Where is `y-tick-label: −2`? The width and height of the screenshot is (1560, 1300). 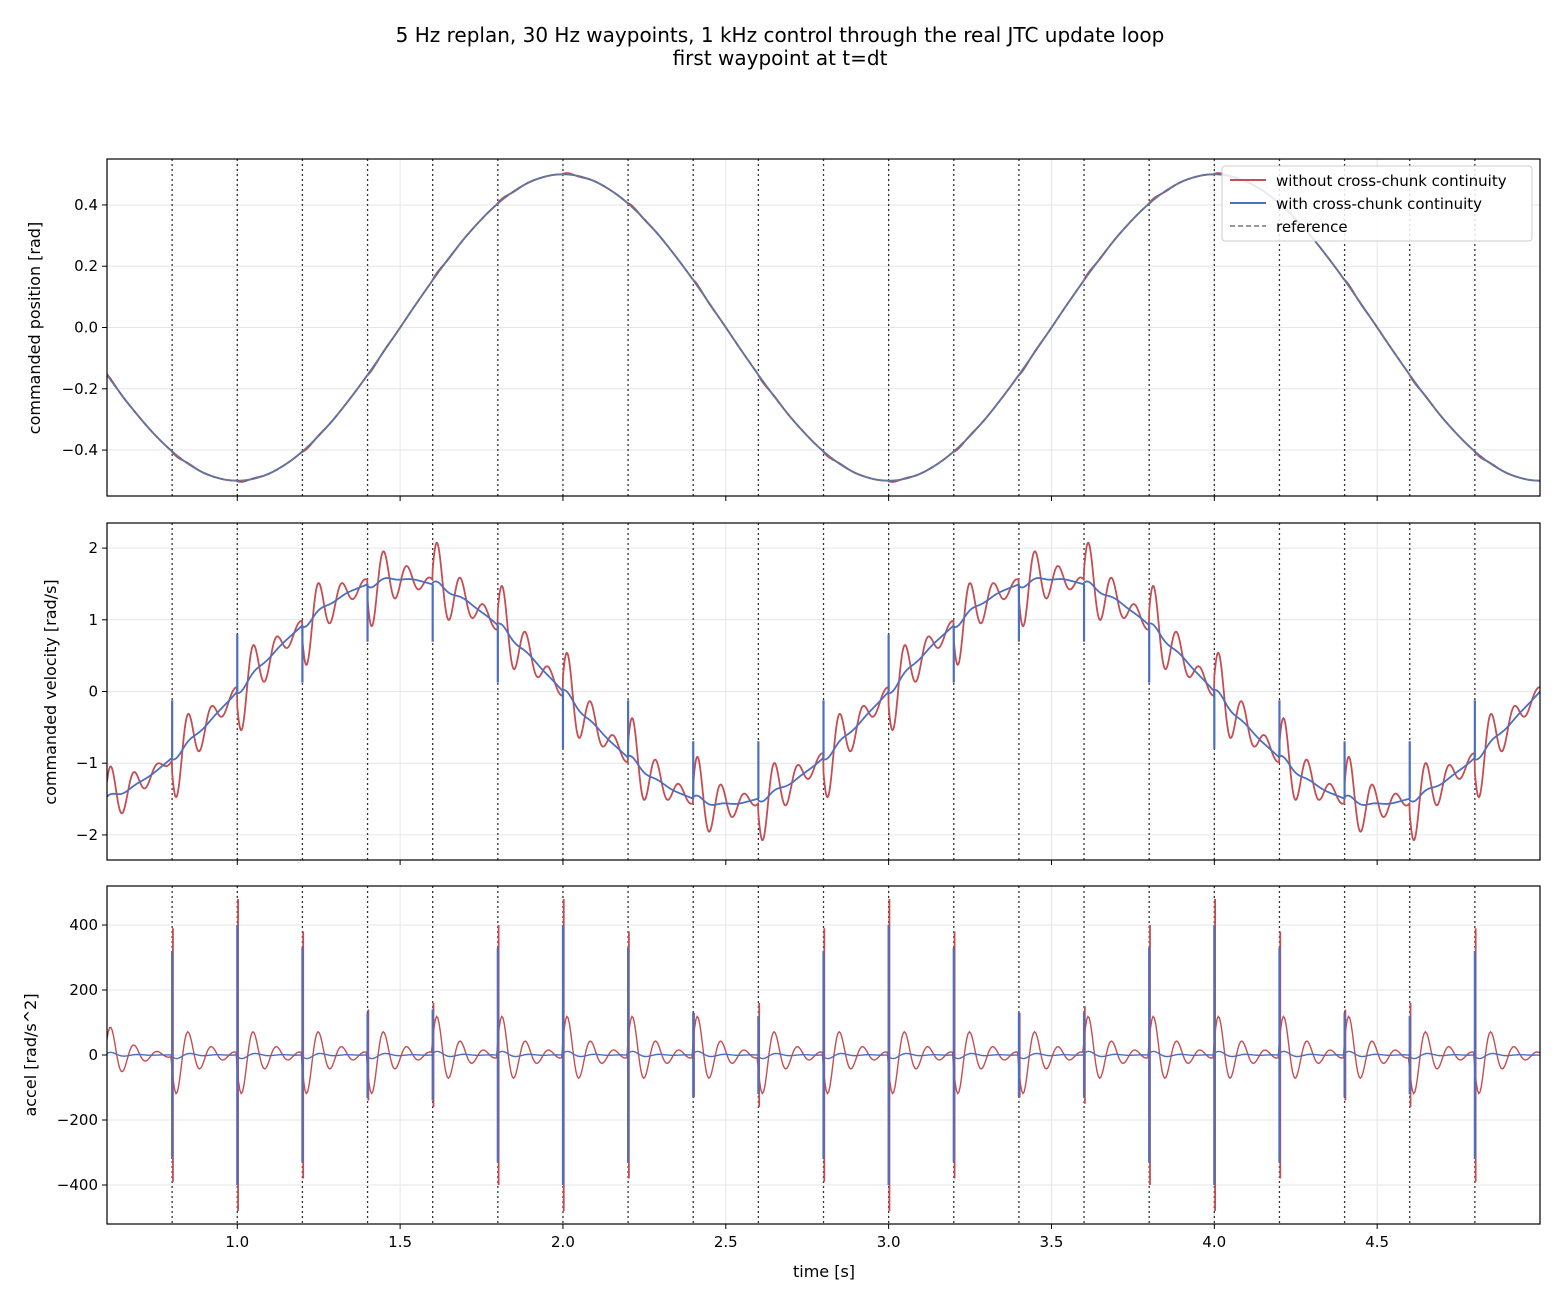 y-tick-label: −2 is located at coordinates (87, 835).